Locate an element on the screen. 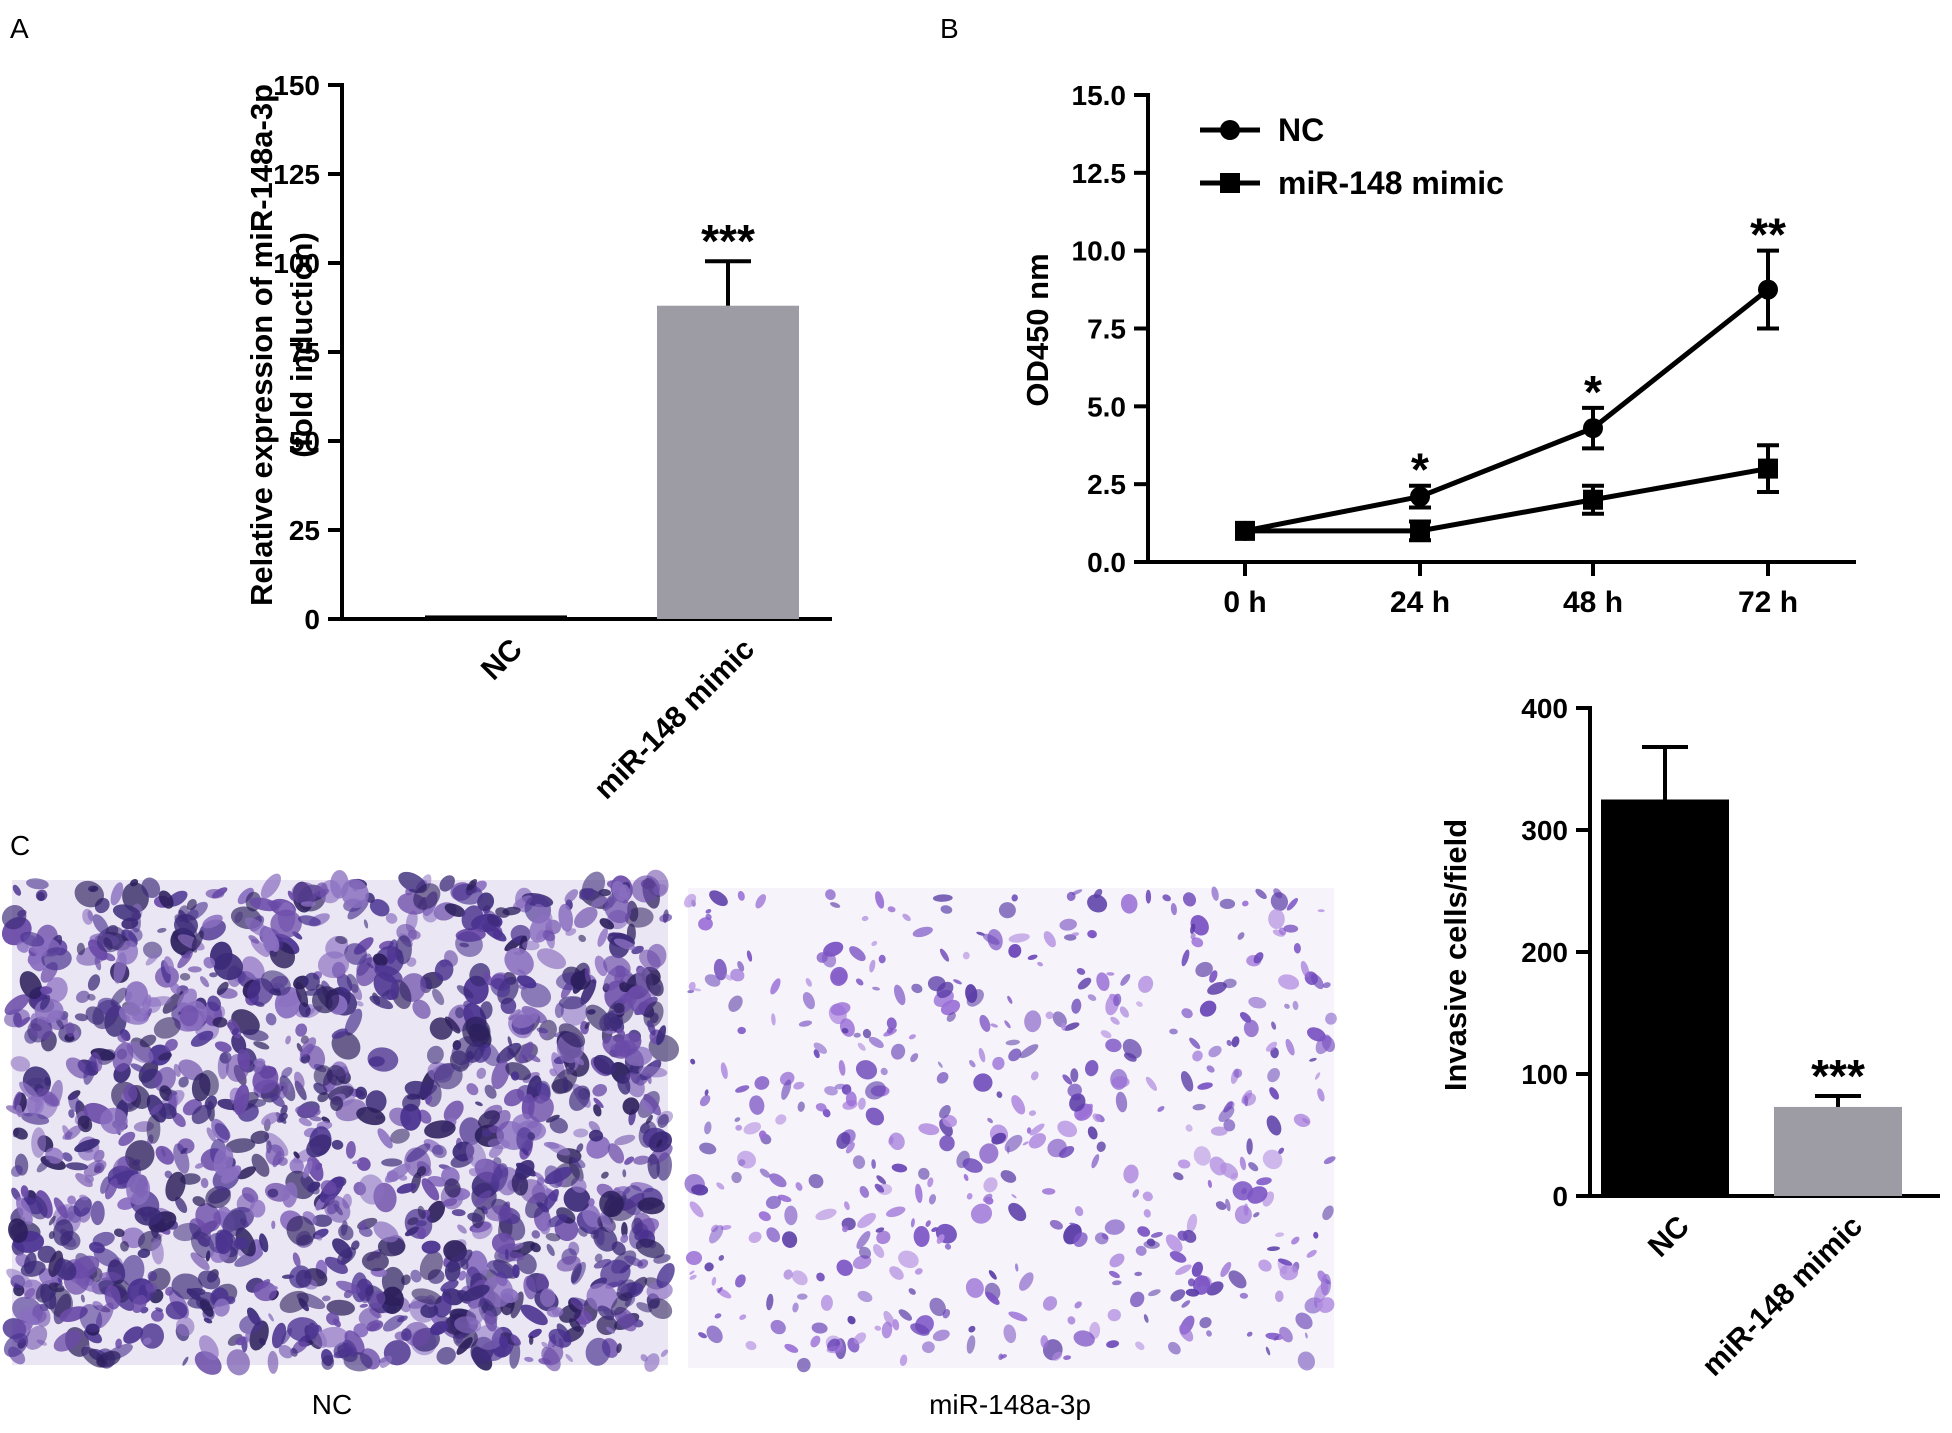 This screenshot has height=1433, width=1952. chart-c-xtick-label: NC is located at coordinates (1669, 1237).